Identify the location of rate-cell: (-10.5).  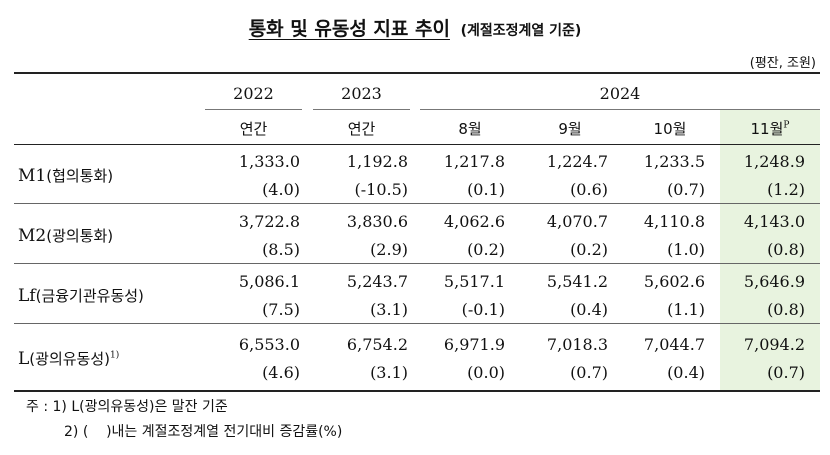
(381, 189).